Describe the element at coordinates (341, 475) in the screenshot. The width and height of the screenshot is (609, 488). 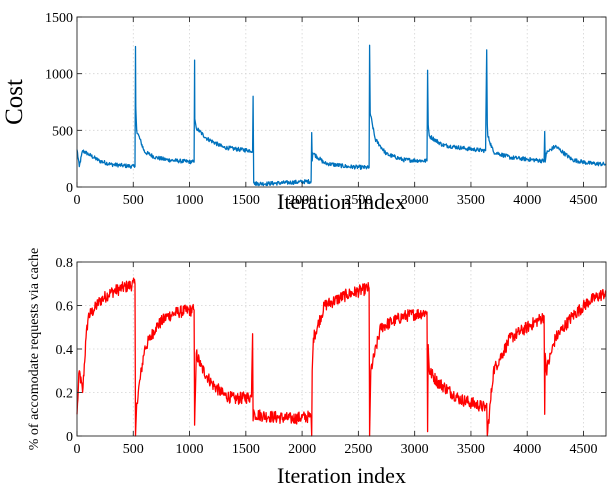
I see `cache-ratio-chart-xlabel: Iteration index` at that location.